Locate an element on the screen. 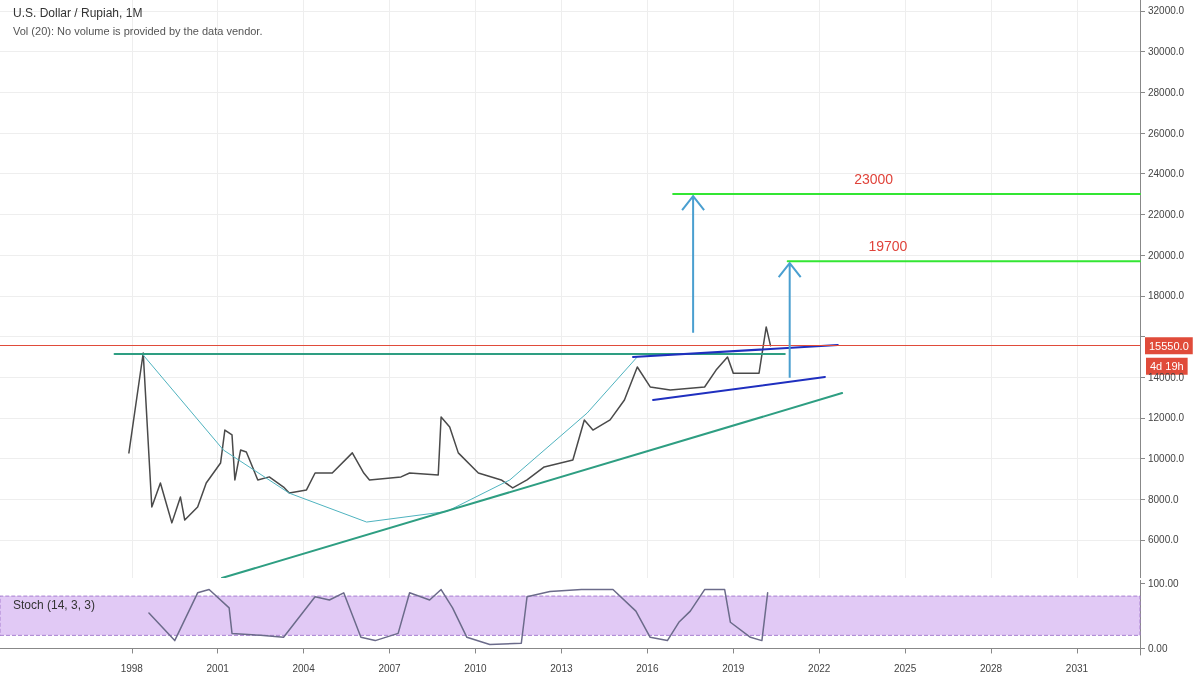 Image resolution: width=1200 pixels, height=674 pixels. y-tick-label: 32000.0 is located at coordinates (1166, 11).